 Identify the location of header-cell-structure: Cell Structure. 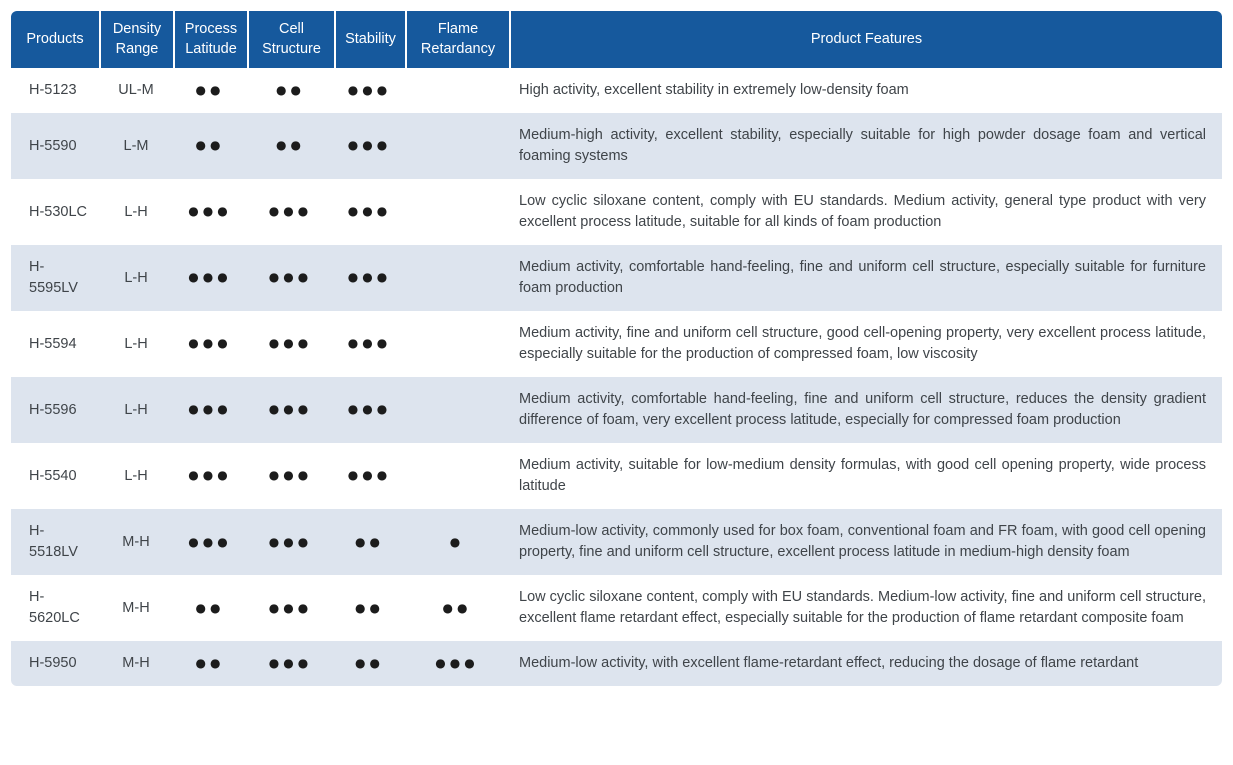
(290, 39).